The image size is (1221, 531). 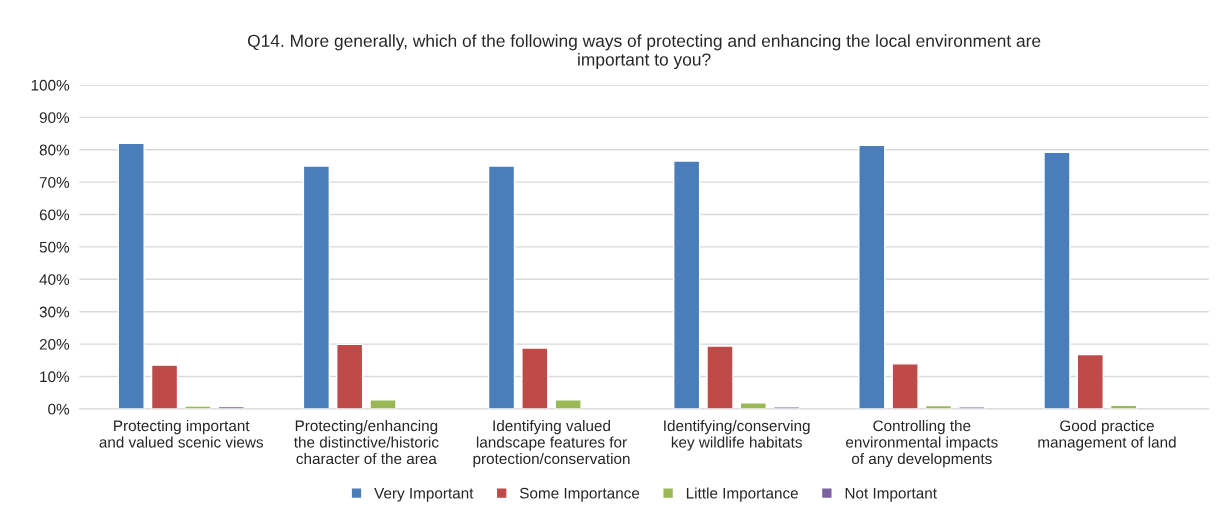 I want to click on legend-label: Not Important, so click(x=891, y=494).